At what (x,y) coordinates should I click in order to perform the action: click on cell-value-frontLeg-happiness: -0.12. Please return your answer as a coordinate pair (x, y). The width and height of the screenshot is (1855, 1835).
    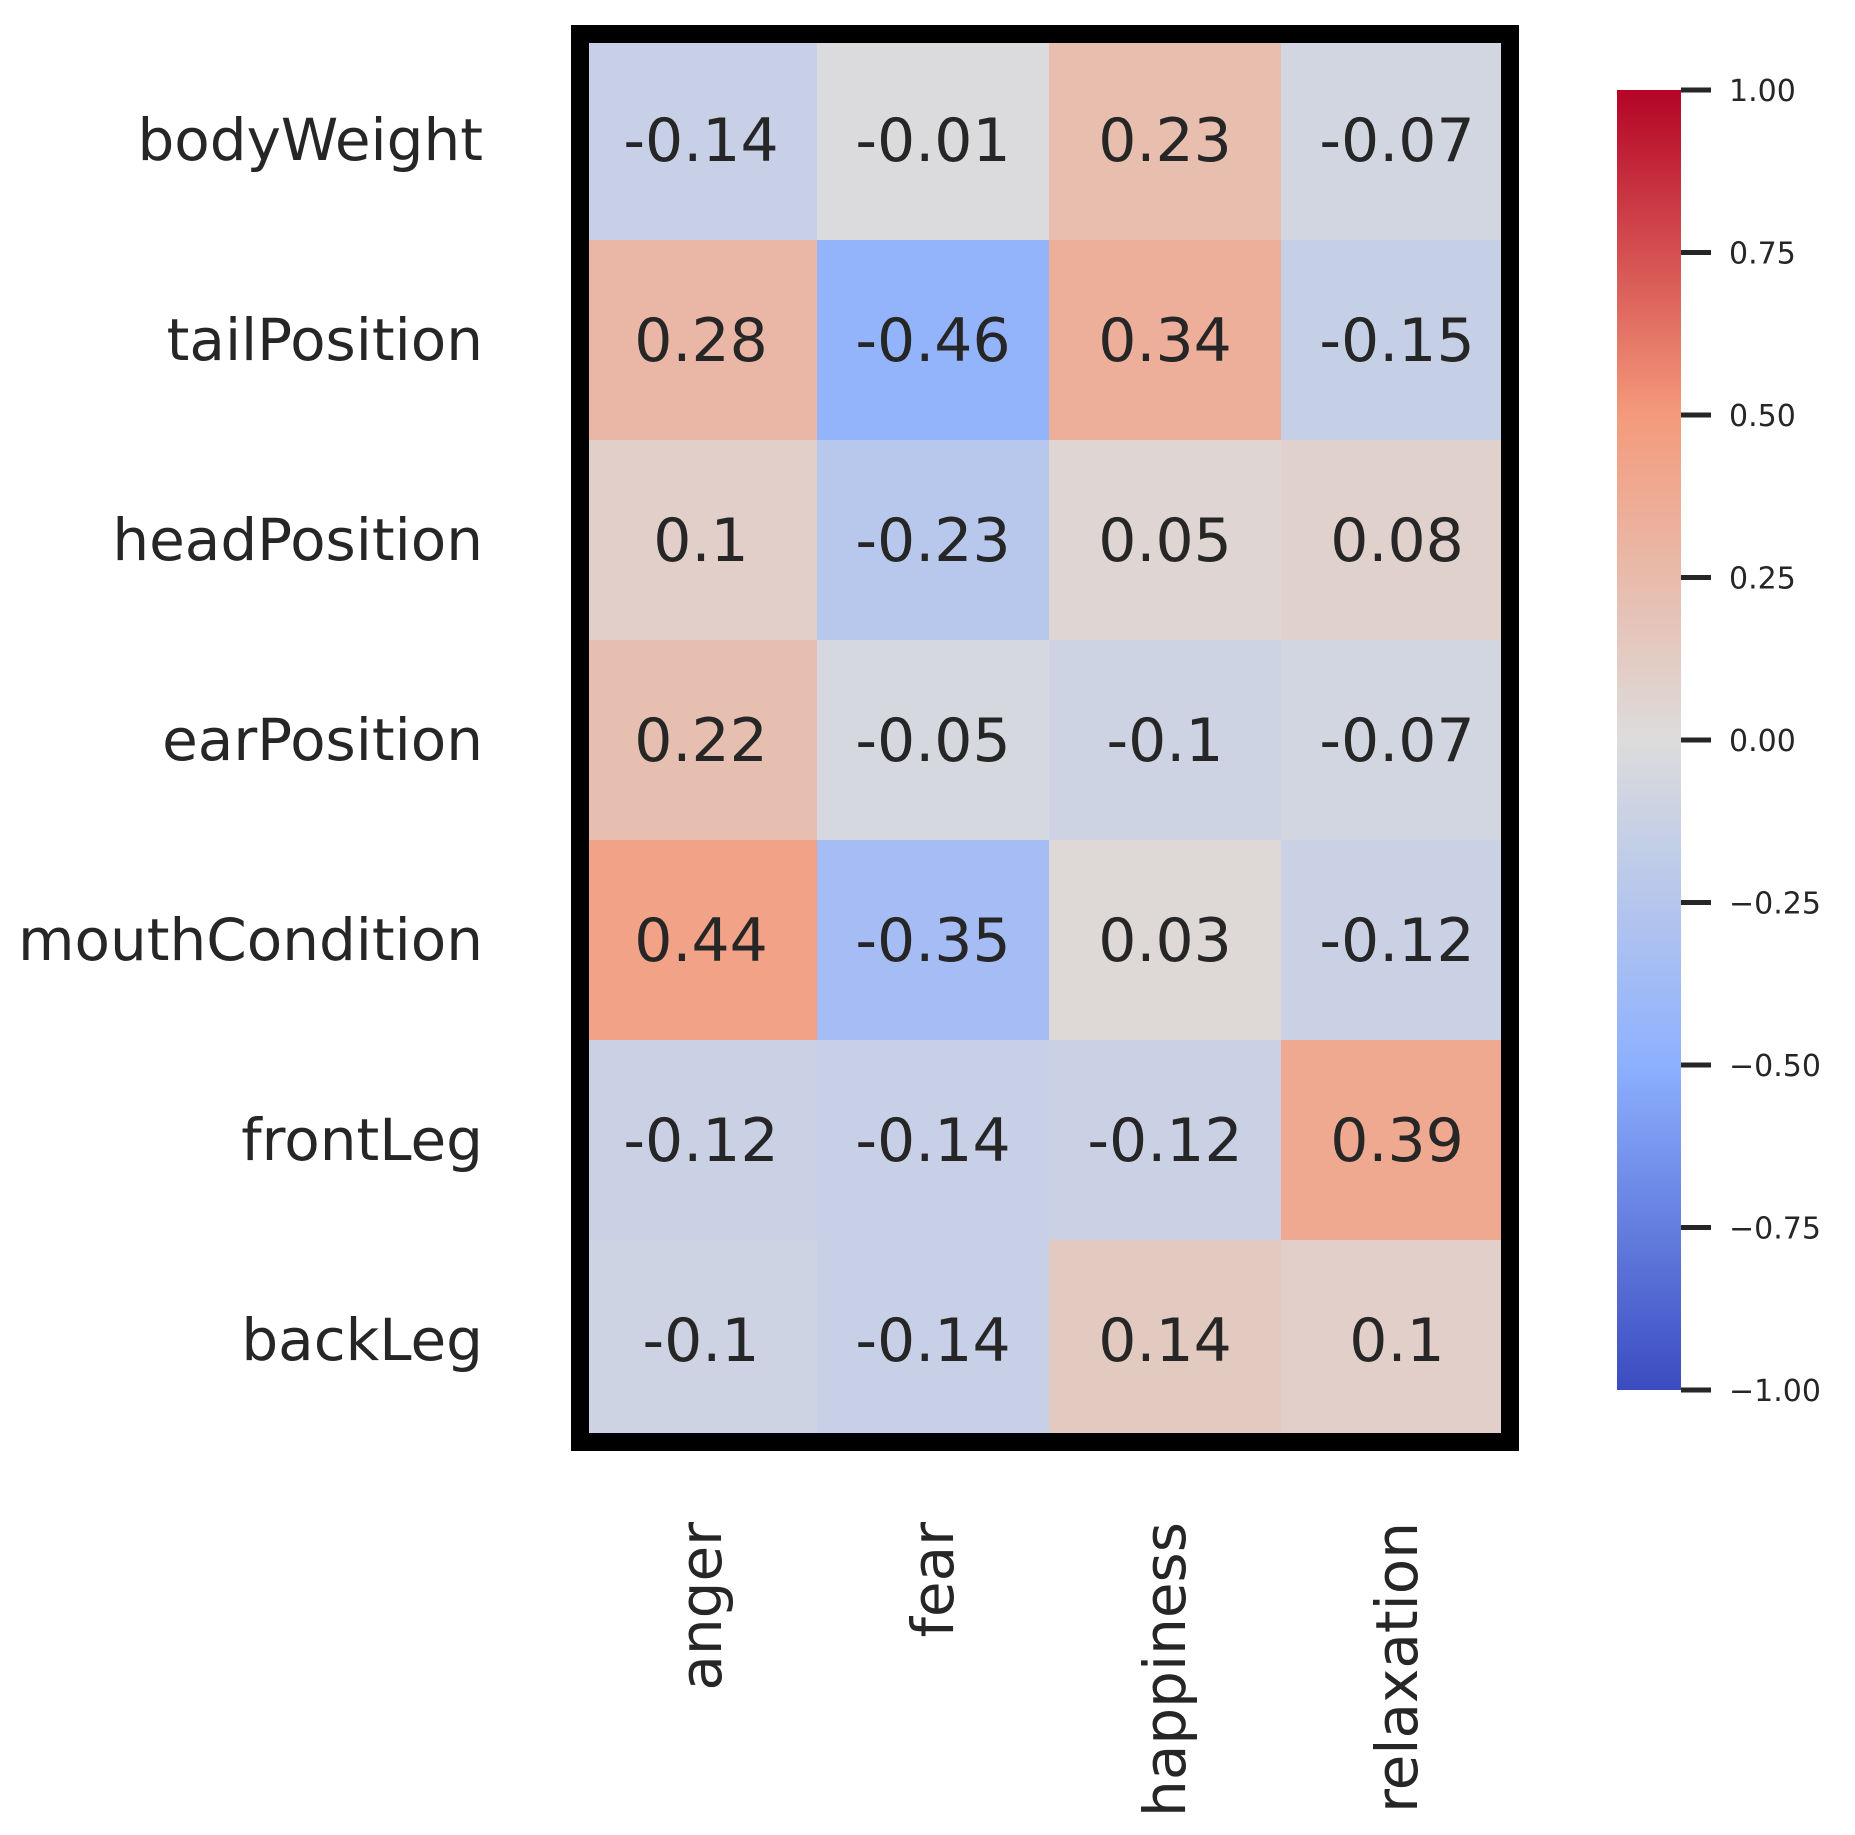
    Looking at the image, I should click on (1164, 1141).